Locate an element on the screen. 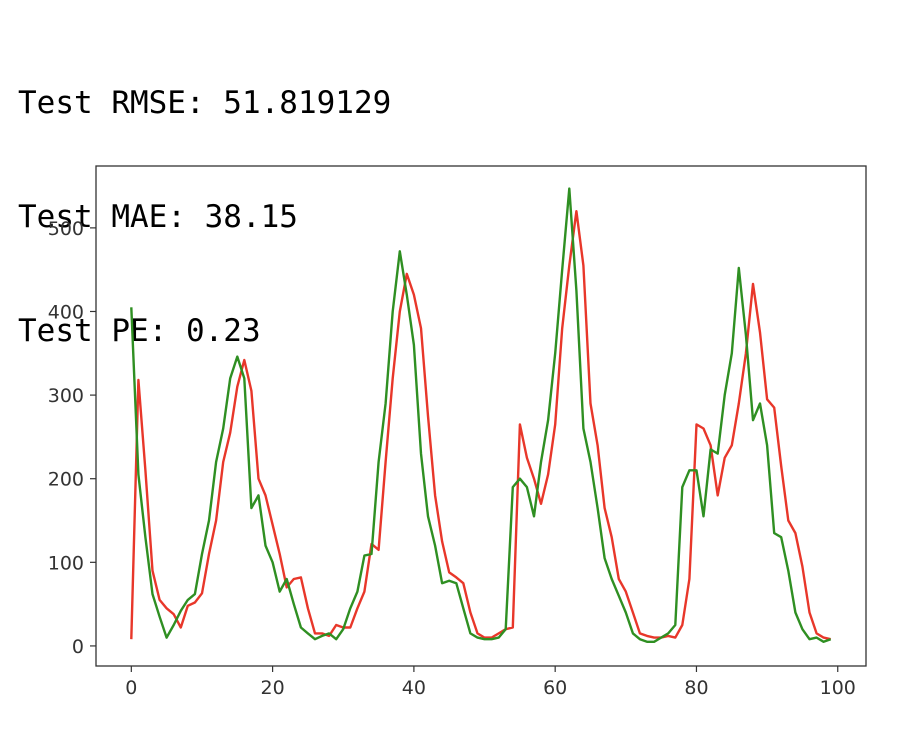  x-tick-label: 80 is located at coordinates (696, 688).